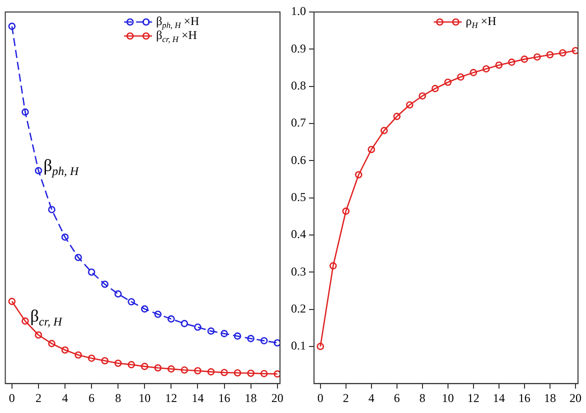 Image resolution: width=586 pixels, height=413 pixels. Describe the element at coordinates (298, 123) in the screenshot. I see `y-tick-label: 0.7` at that location.